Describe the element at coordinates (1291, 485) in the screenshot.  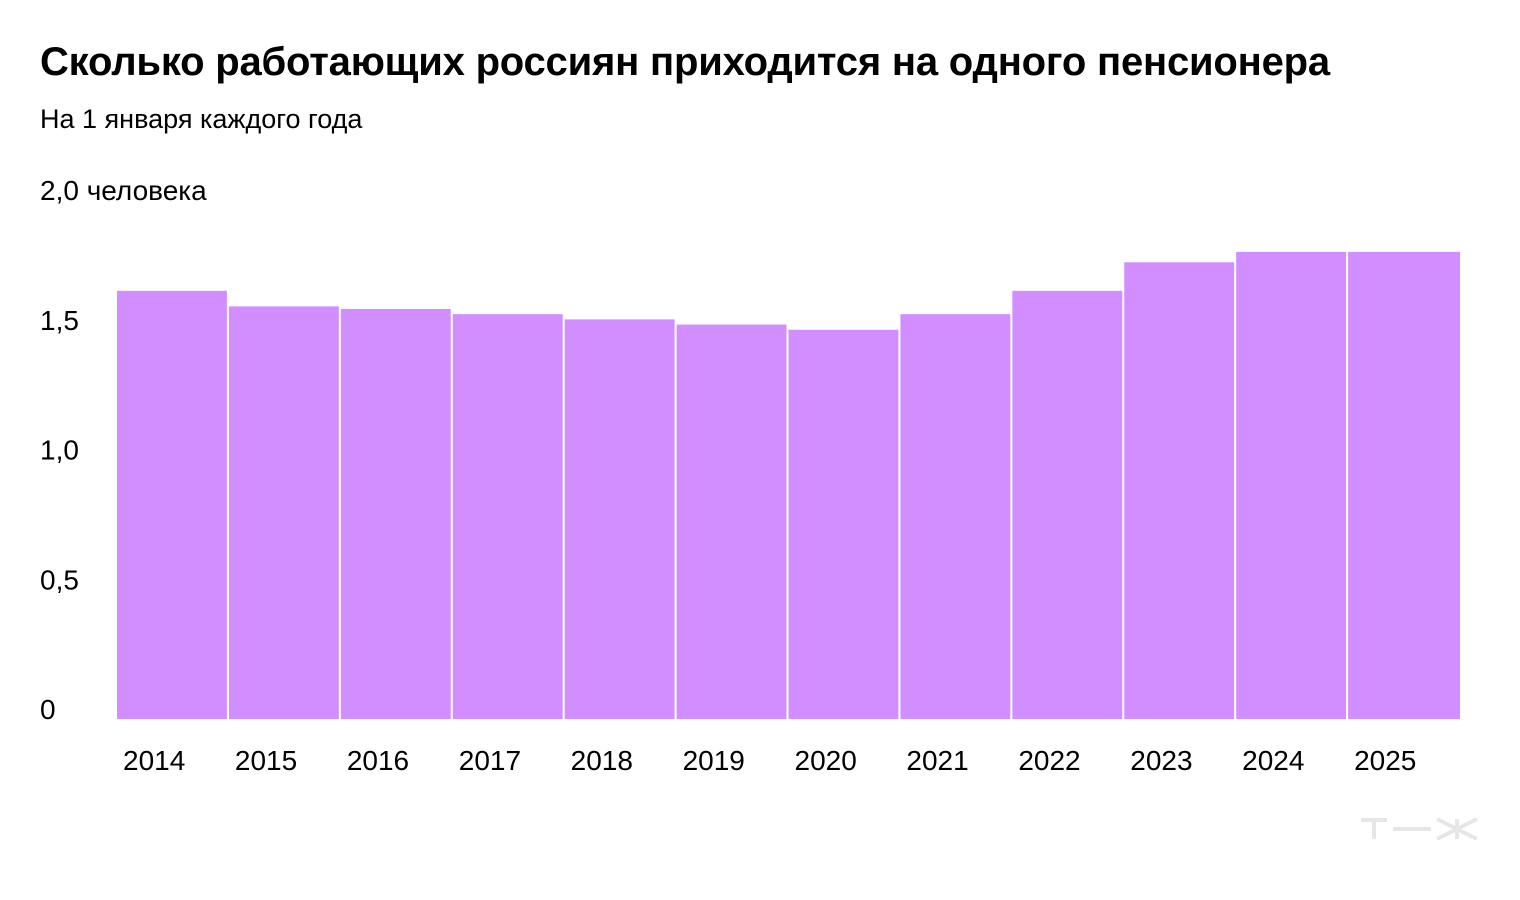
I see `bar-2024` at that location.